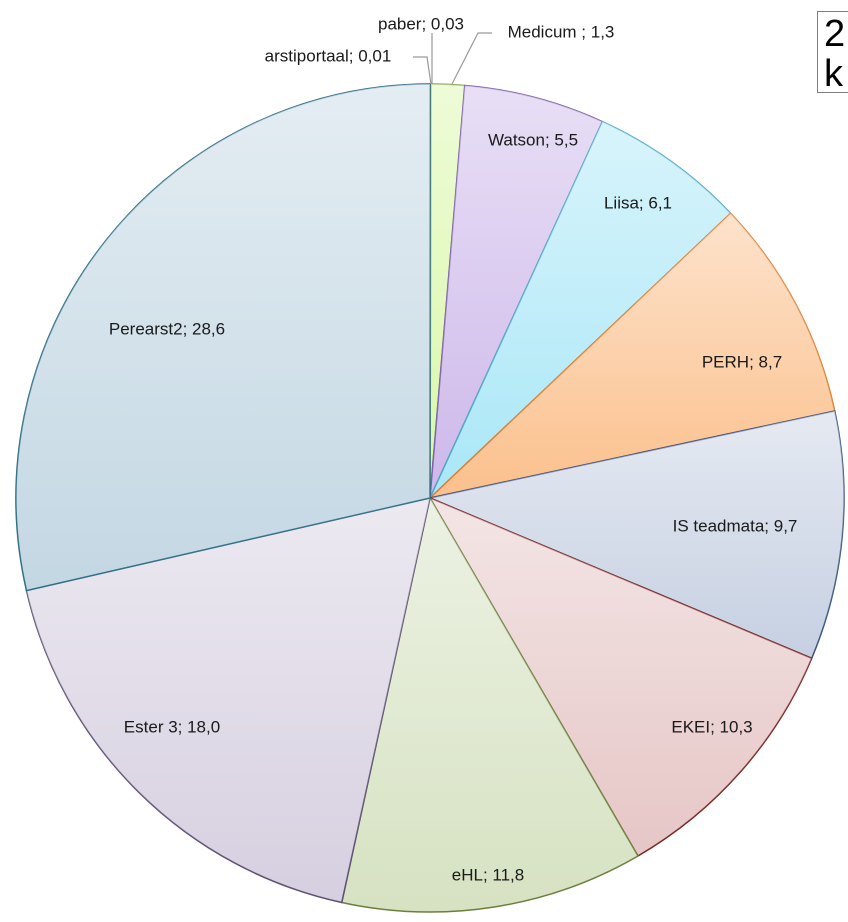 This screenshot has width=848, height=922. What do you see at coordinates (533, 139) in the screenshot?
I see `data-label: Watson; 5,5` at bounding box center [533, 139].